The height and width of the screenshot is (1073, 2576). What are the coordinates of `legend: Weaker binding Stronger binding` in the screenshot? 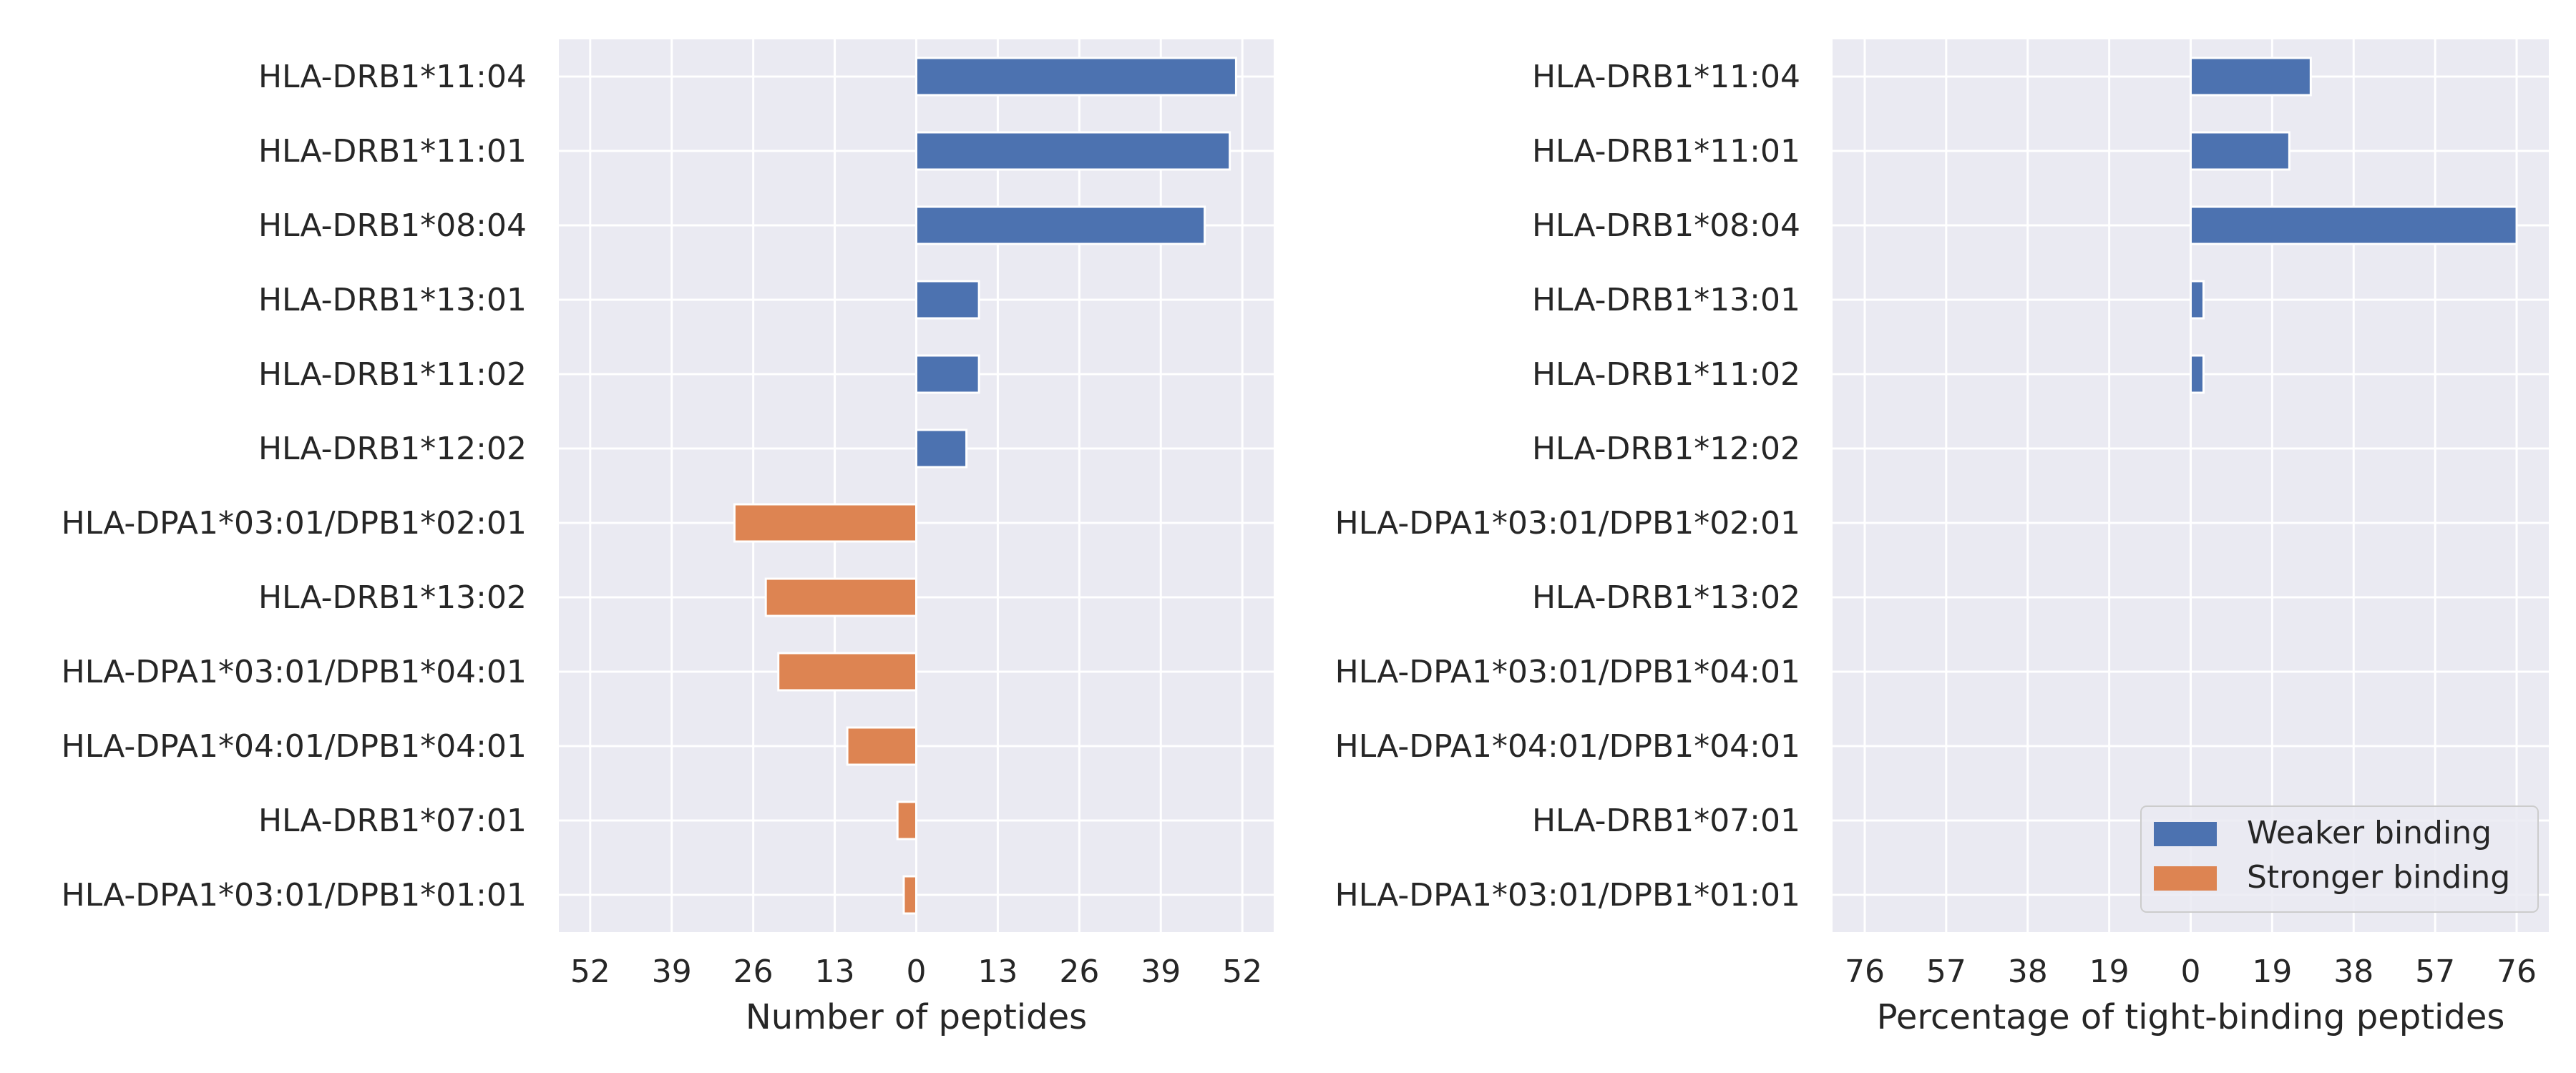 It's located at (2339, 859).